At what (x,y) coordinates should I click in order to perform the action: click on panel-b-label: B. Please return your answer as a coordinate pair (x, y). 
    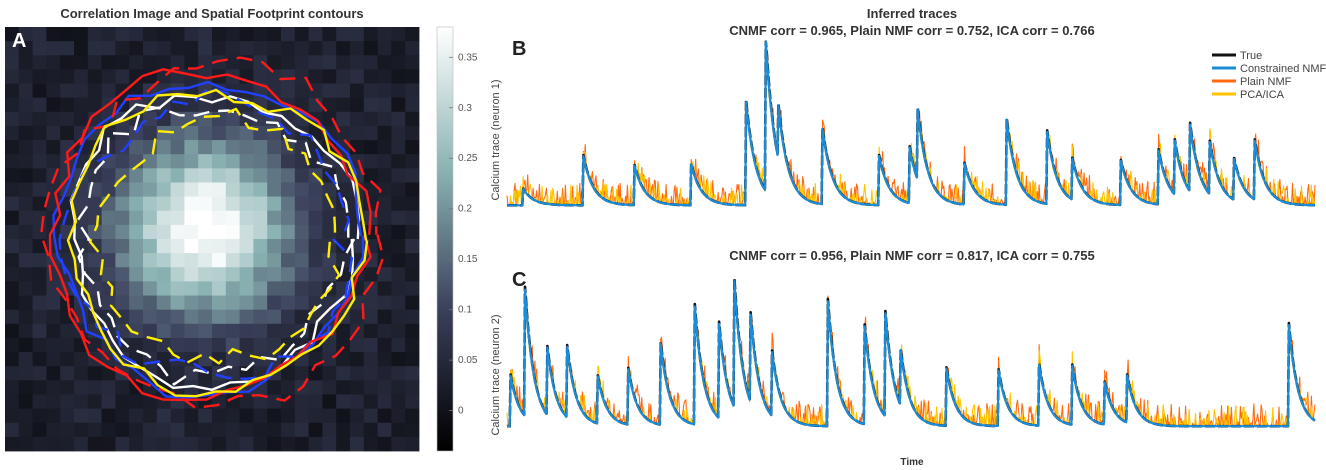
    Looking at the image, I should click on (519, 49).